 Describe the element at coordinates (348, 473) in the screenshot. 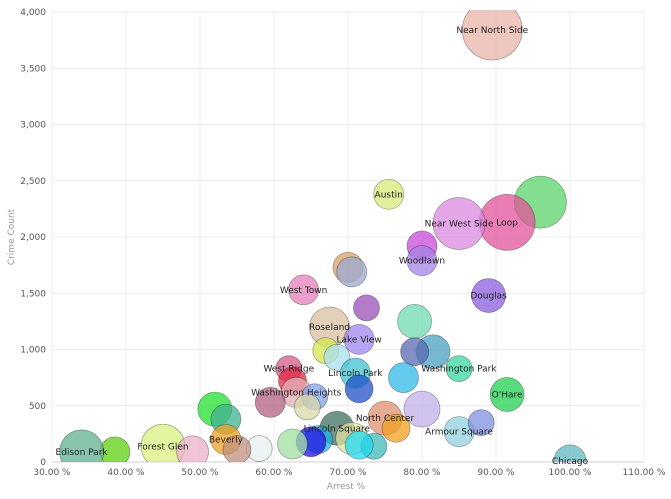

I see `x-tick-label: 70.00 %` at that location.